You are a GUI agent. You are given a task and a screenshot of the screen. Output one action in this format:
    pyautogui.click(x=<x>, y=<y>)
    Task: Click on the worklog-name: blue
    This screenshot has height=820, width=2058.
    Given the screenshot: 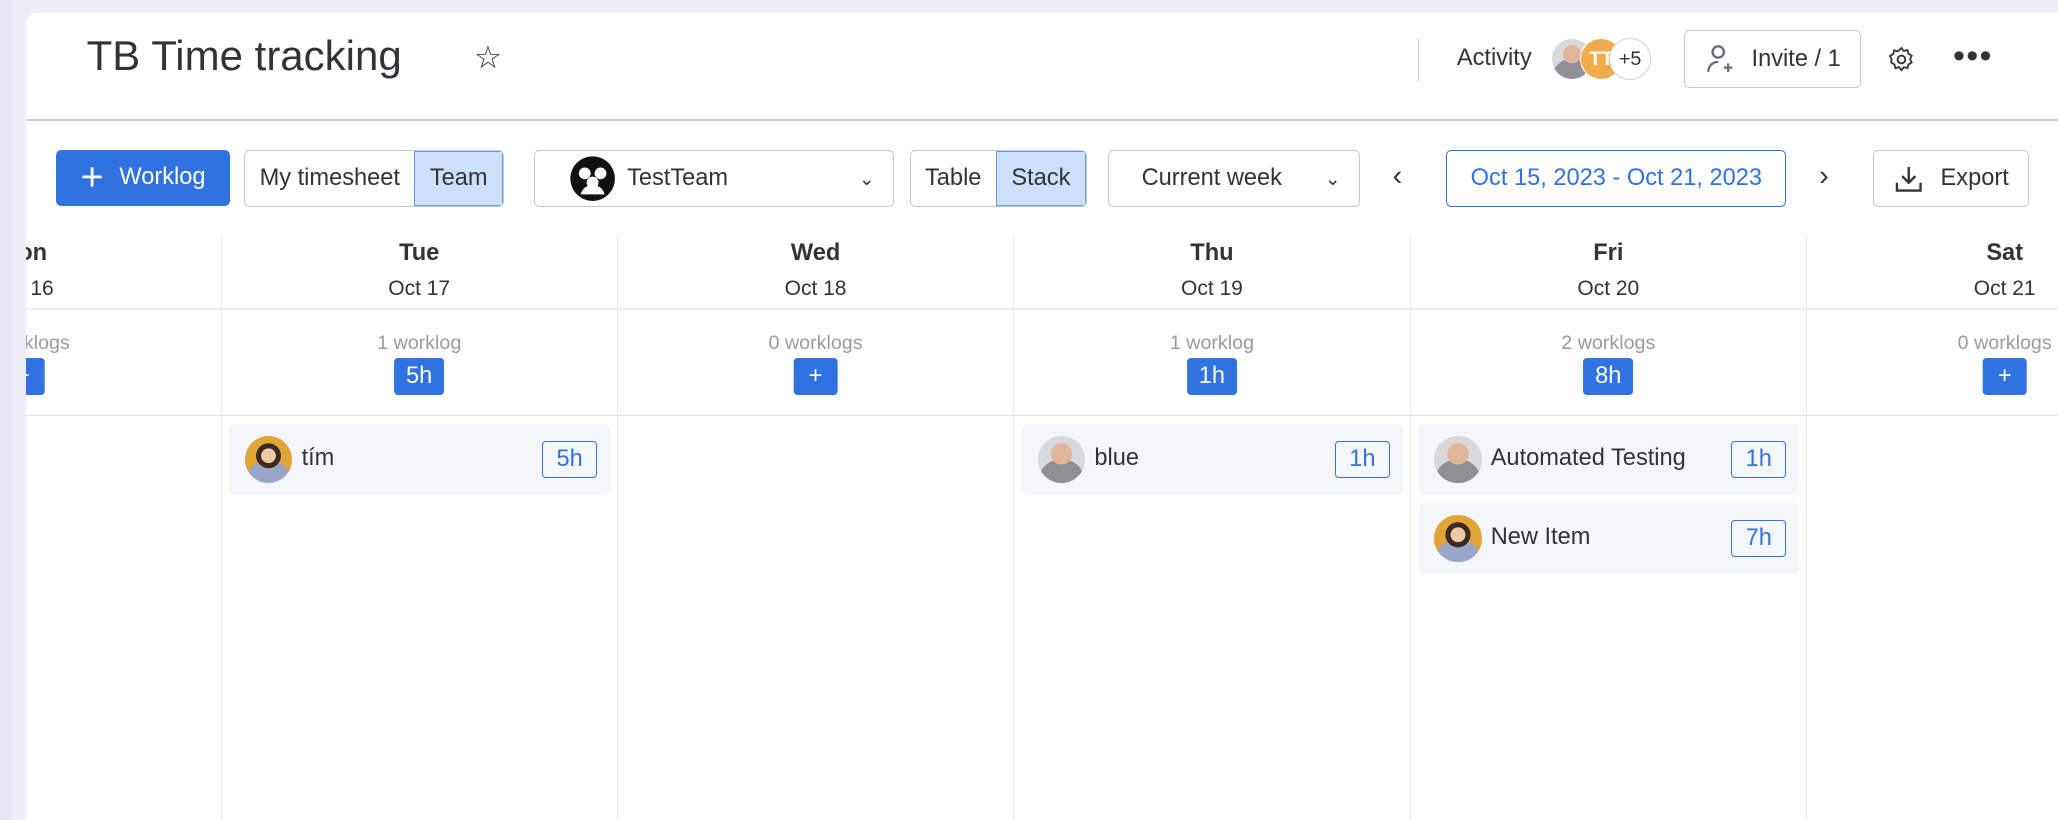 What is the action you would take?
    pyautogui.click(x=1116, y=457)
    